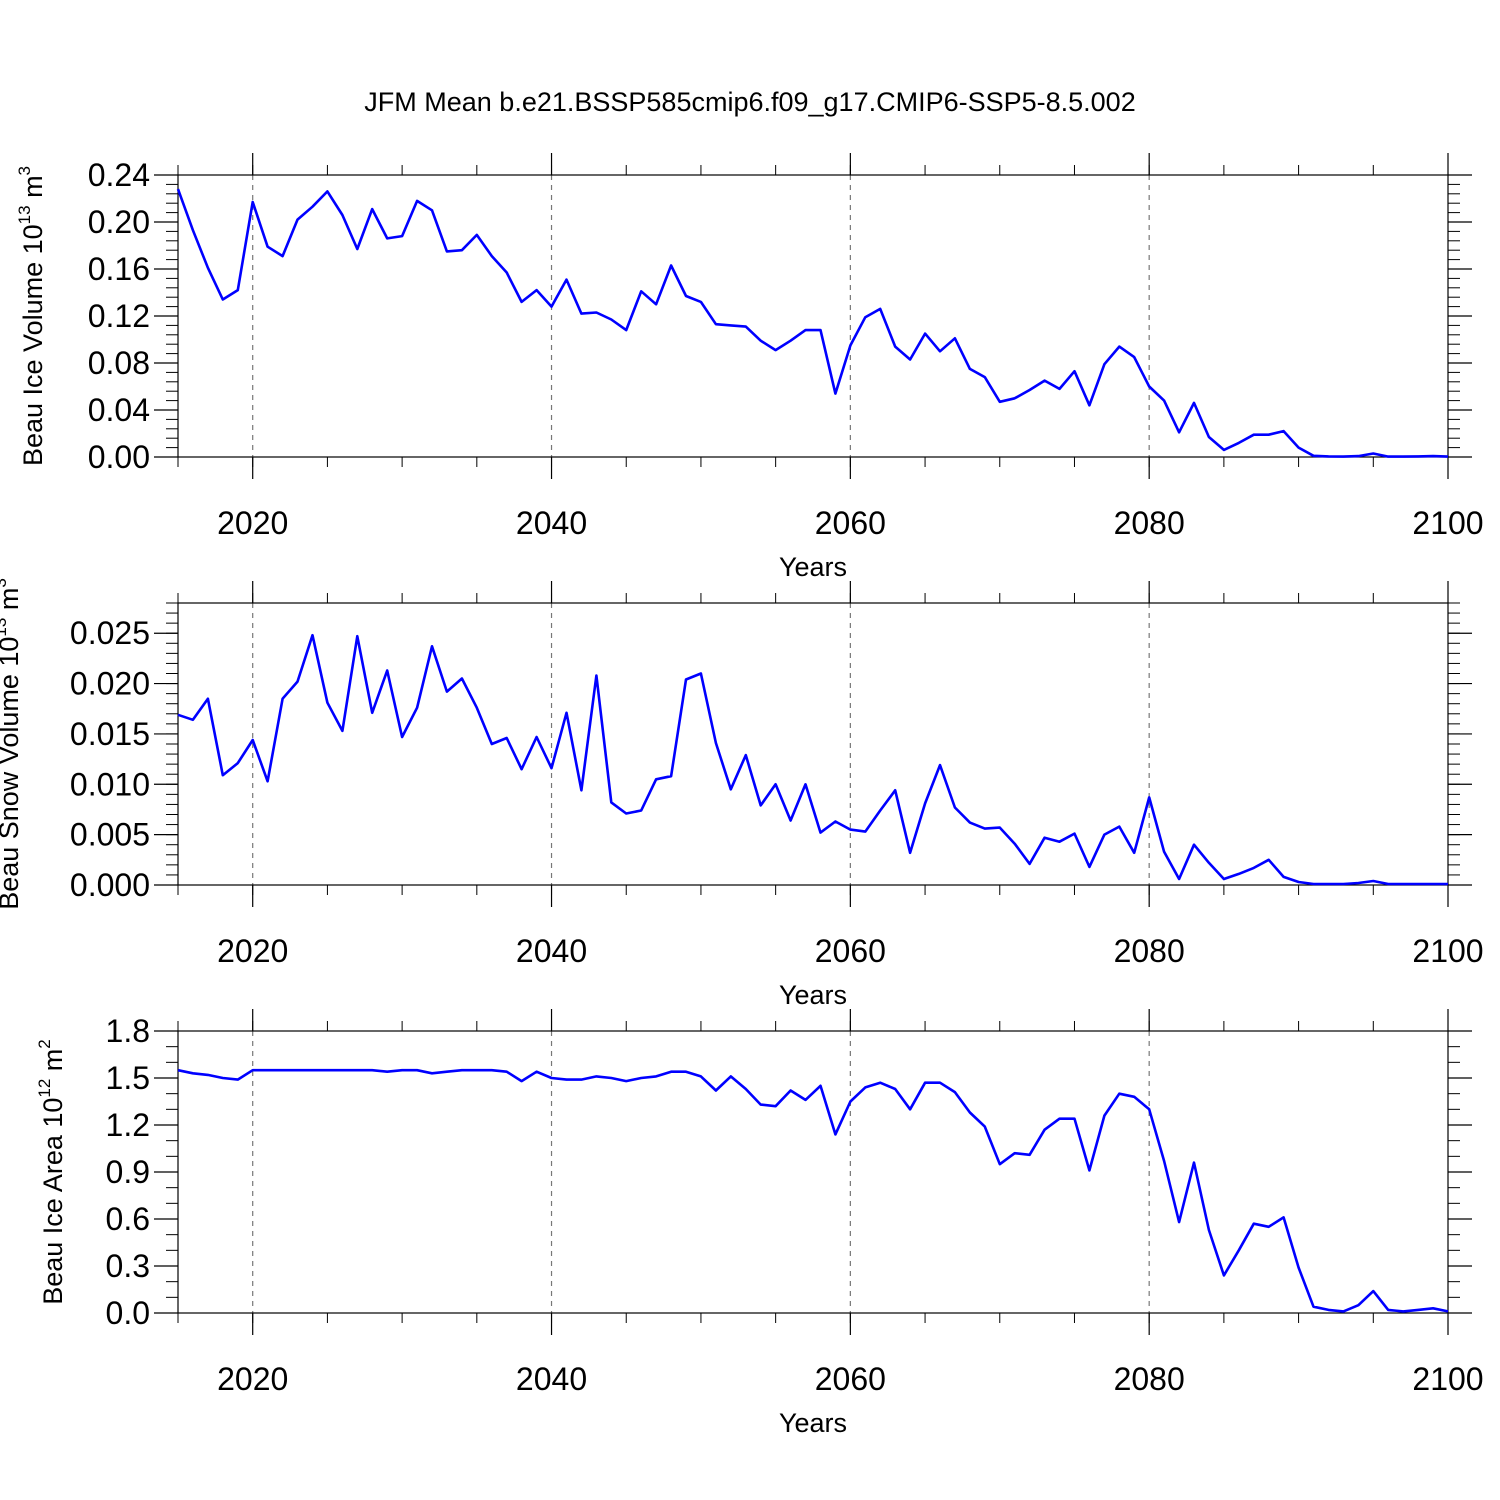  Describe the element at coordinates (110, 835) in the screenshot. I see `y-tick-label: 0.005` at that location.